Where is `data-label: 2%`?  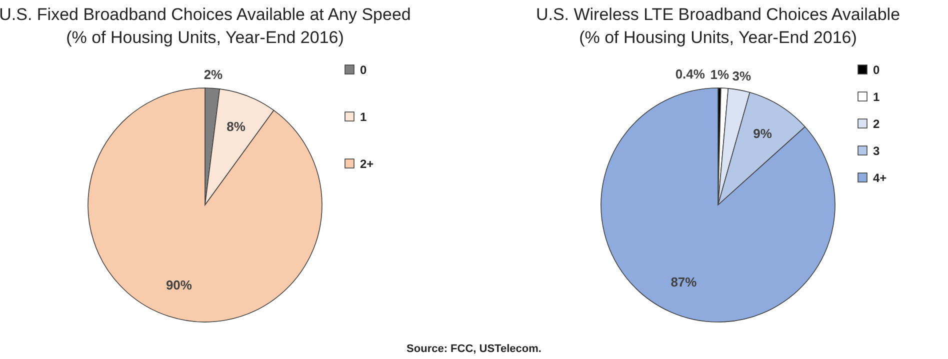
data-label: 2% is located at coordinates (214, 74).